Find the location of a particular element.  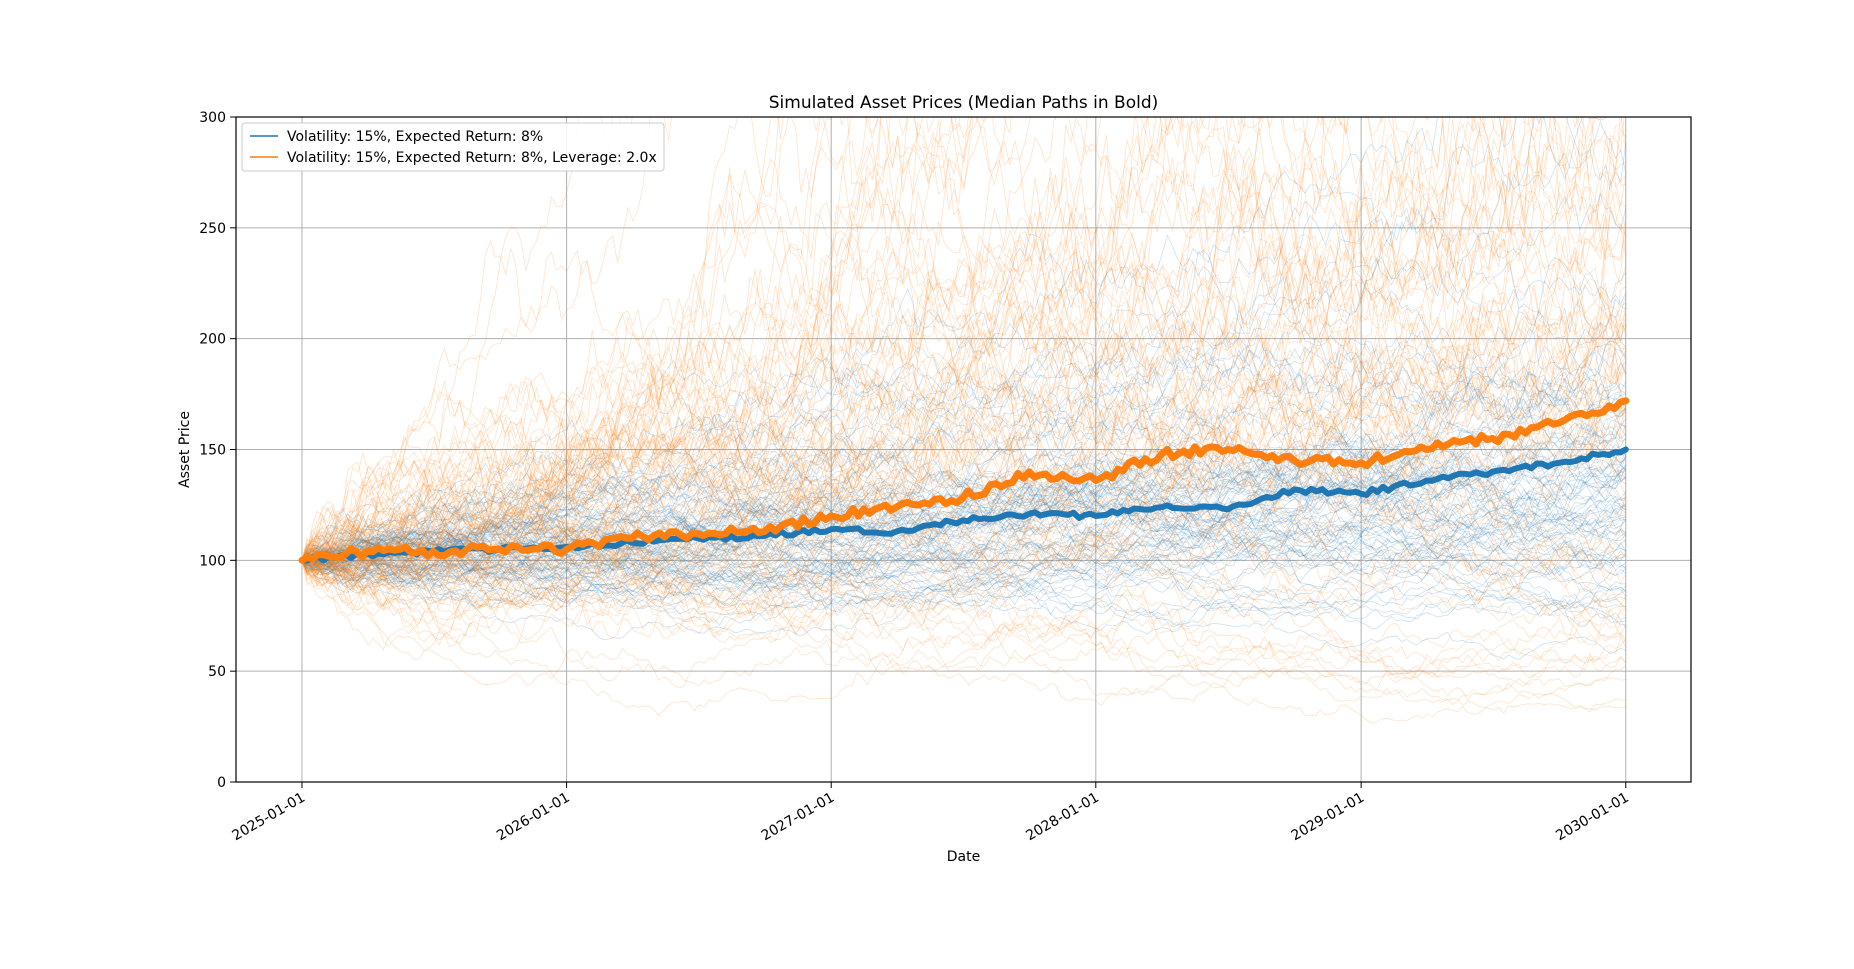

legend-box is located at coordinates (453, 147).